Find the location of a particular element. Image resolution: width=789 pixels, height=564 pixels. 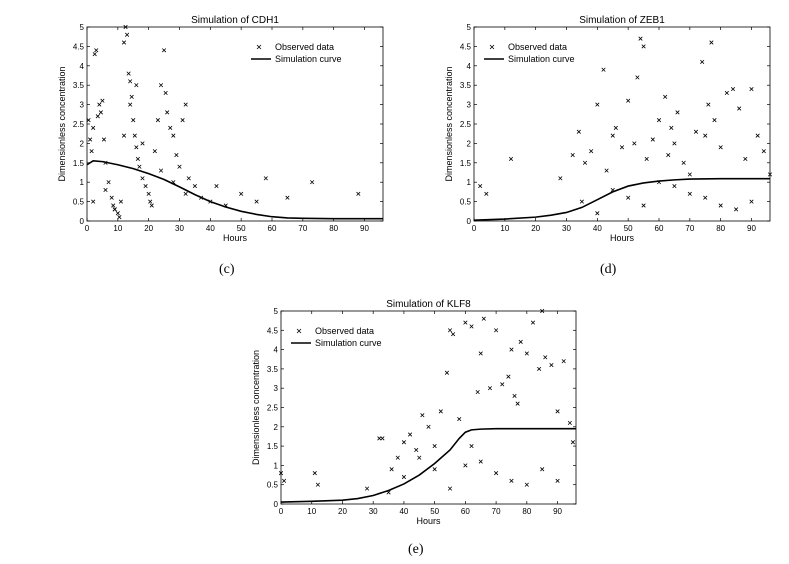

legend-label-simulation: Simulation curve is located at coordinates (348, 343).